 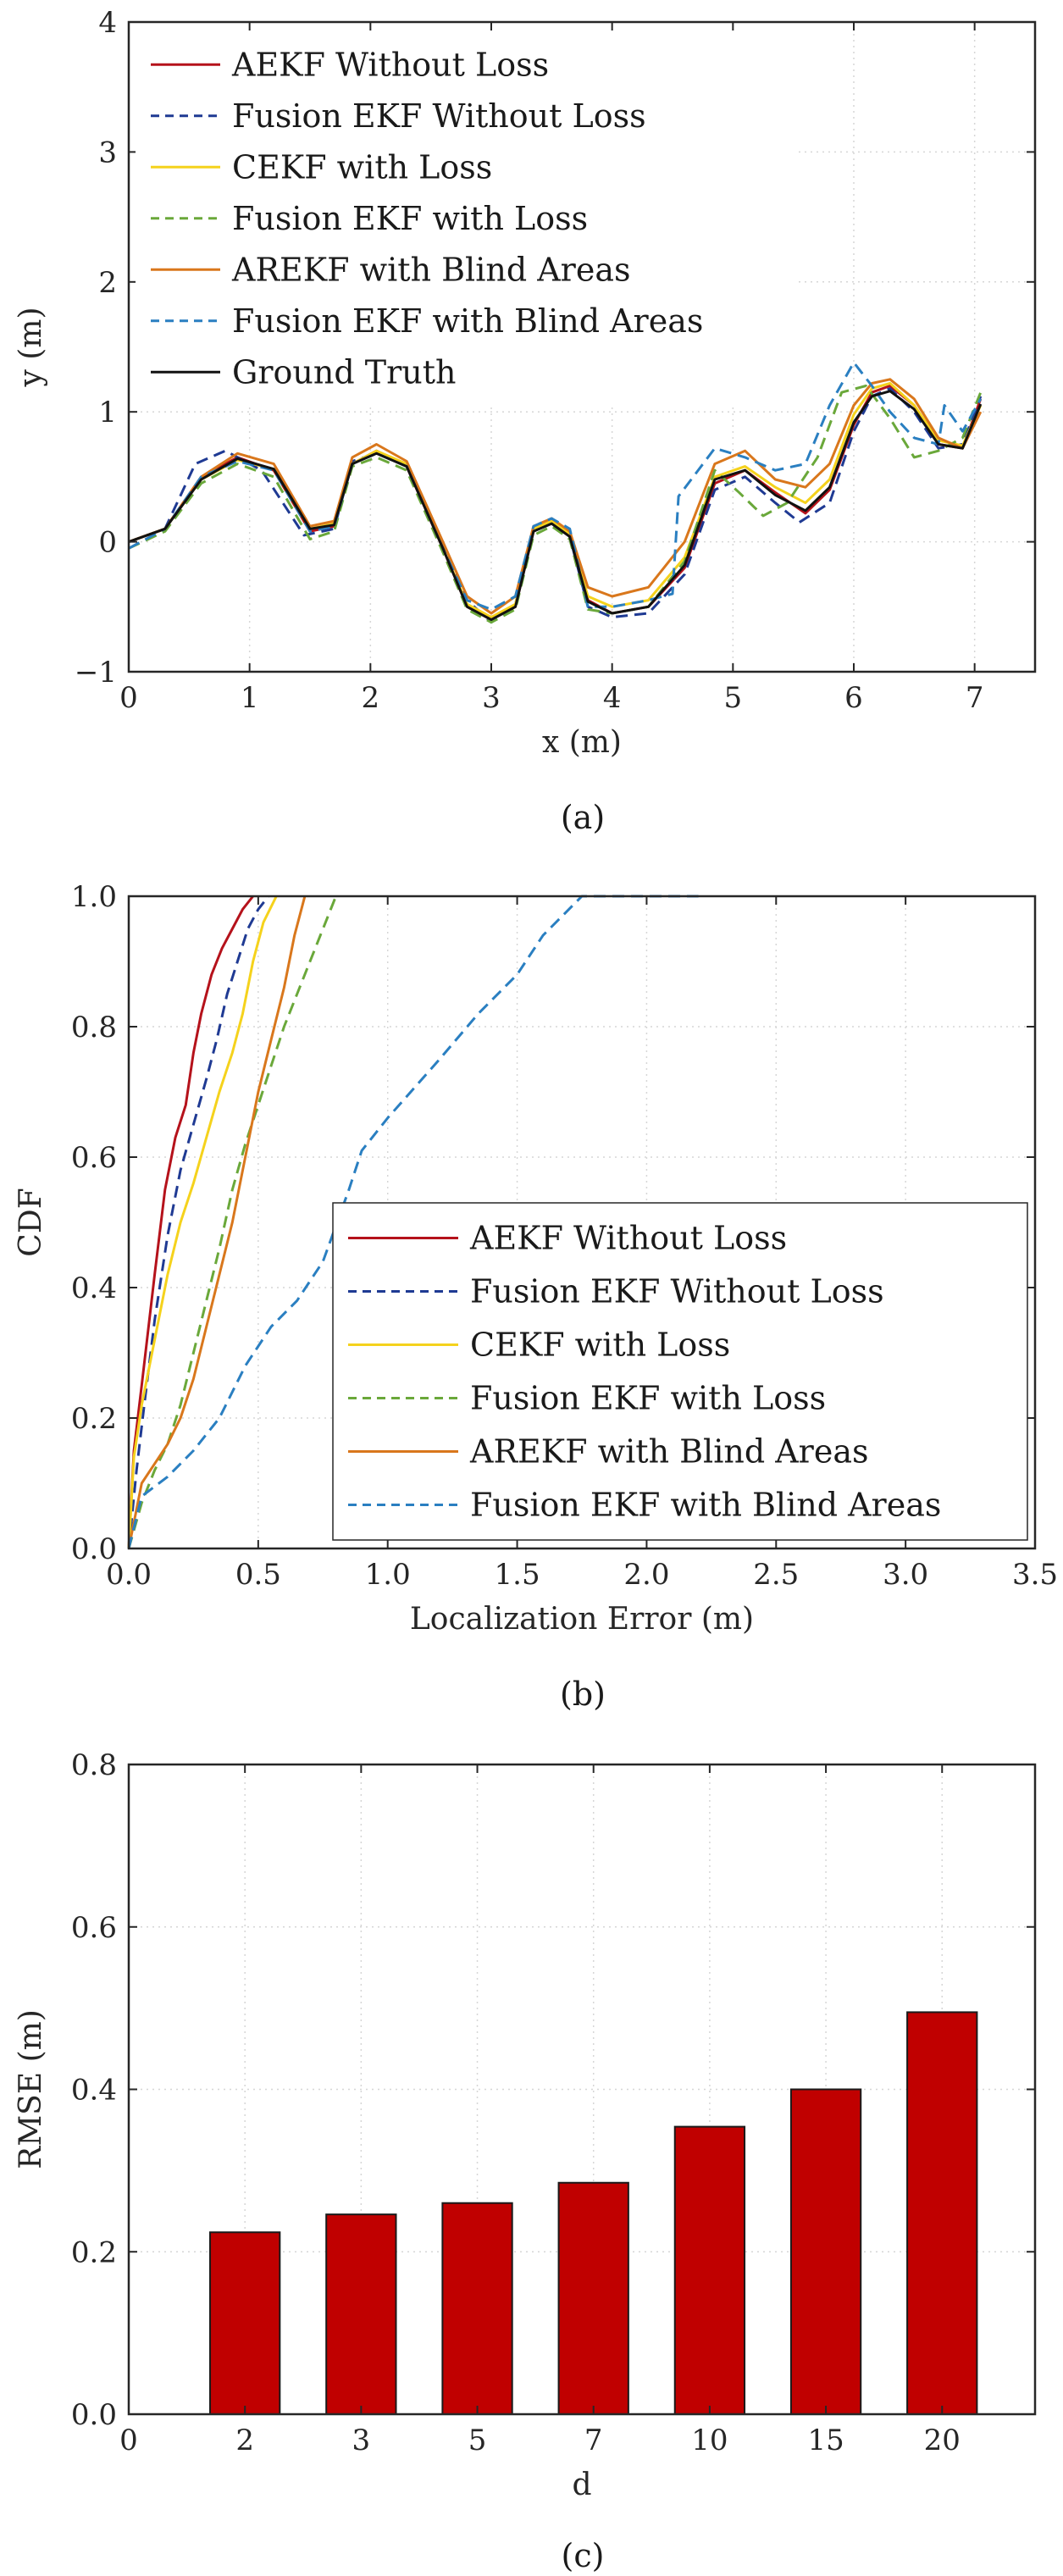 What do you see at coordinates (31, 1222) in the screenshot?
I see `y-axis-label: CDF` at bounding box center [31, 1222].